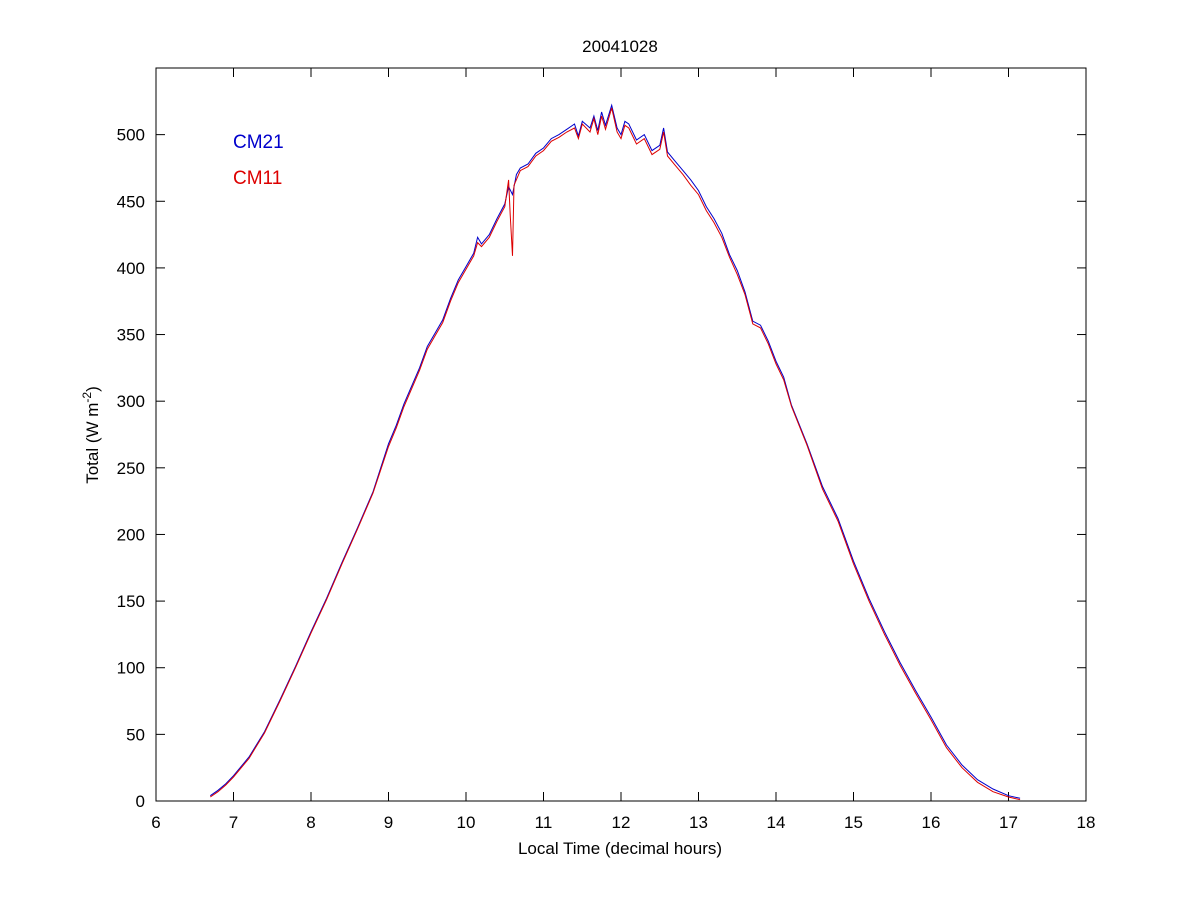 The width and height of the screenshot is (1200, 900). Describe the element at coordinates (258, 142) in the screenshot. I see `legend-entry-cm21: CM21` at that location.